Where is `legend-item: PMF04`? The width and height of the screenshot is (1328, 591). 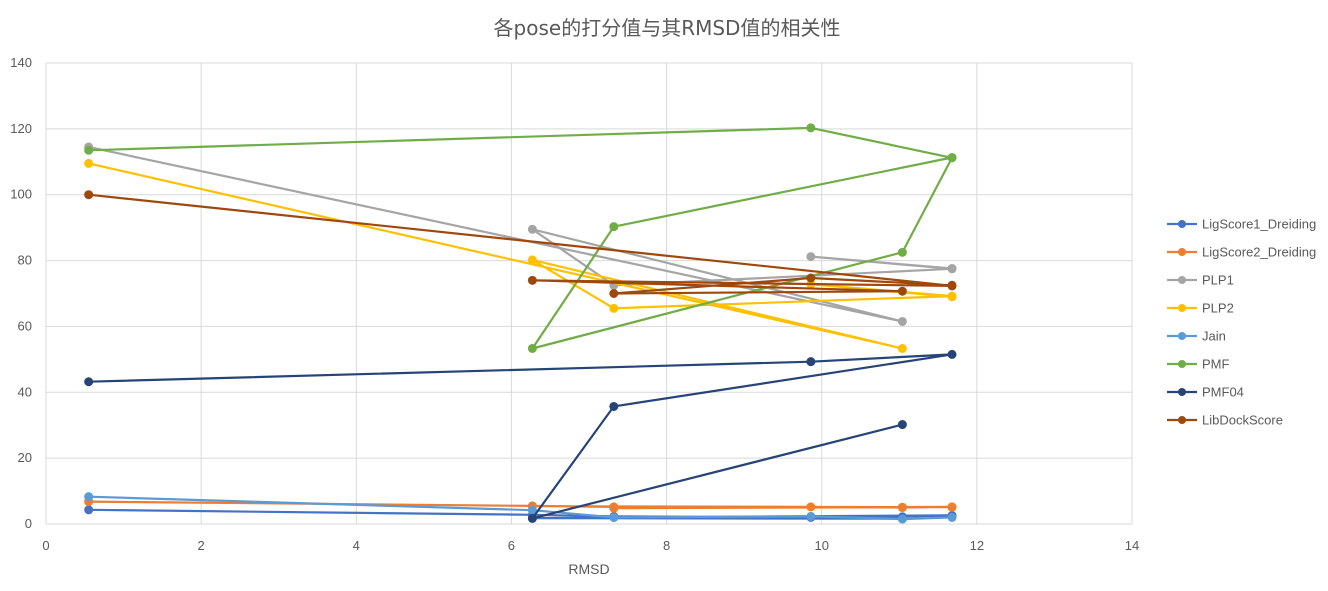 legend-item: PMF04 is located at coordinates (1205, 392).